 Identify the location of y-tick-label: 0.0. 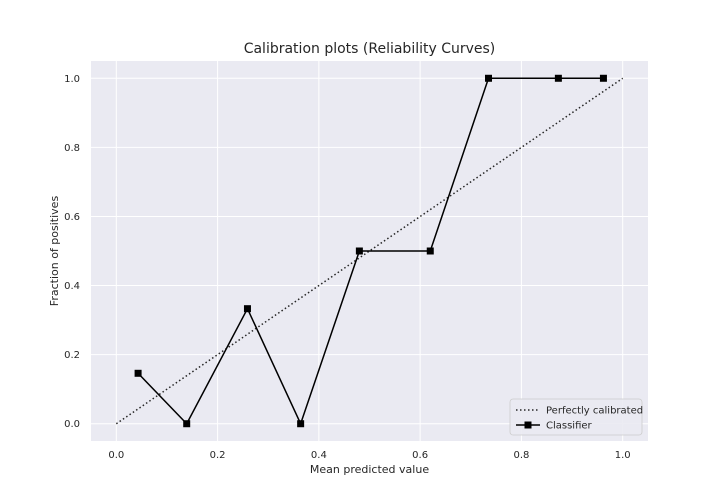
(72, 424).